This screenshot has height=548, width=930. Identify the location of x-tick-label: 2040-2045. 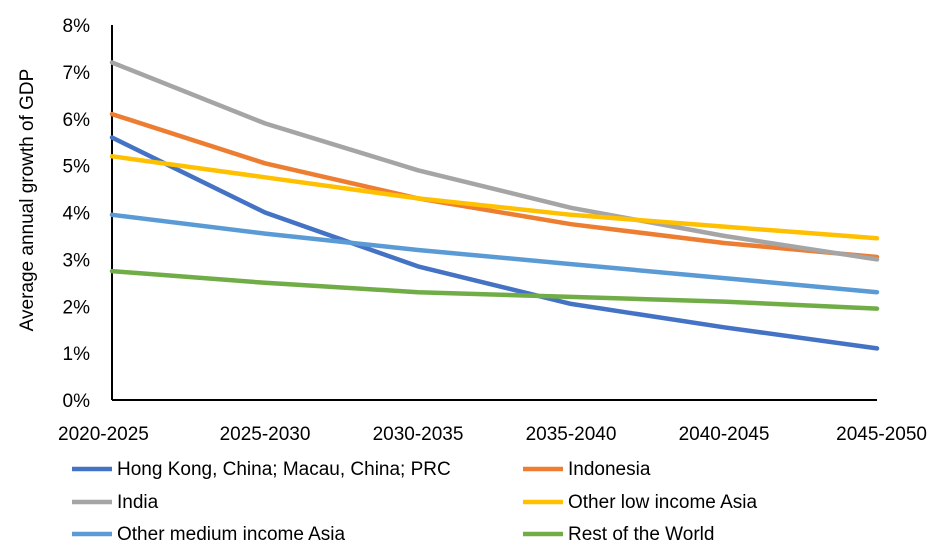
(724, 434).